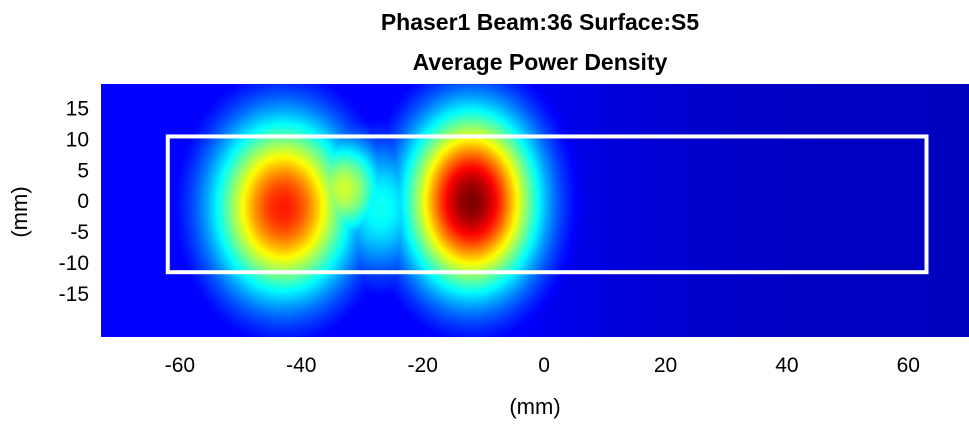  Describe the element at coordinates (908, 365) in the screenshot. I see `x-tick-label: 60` at that location.